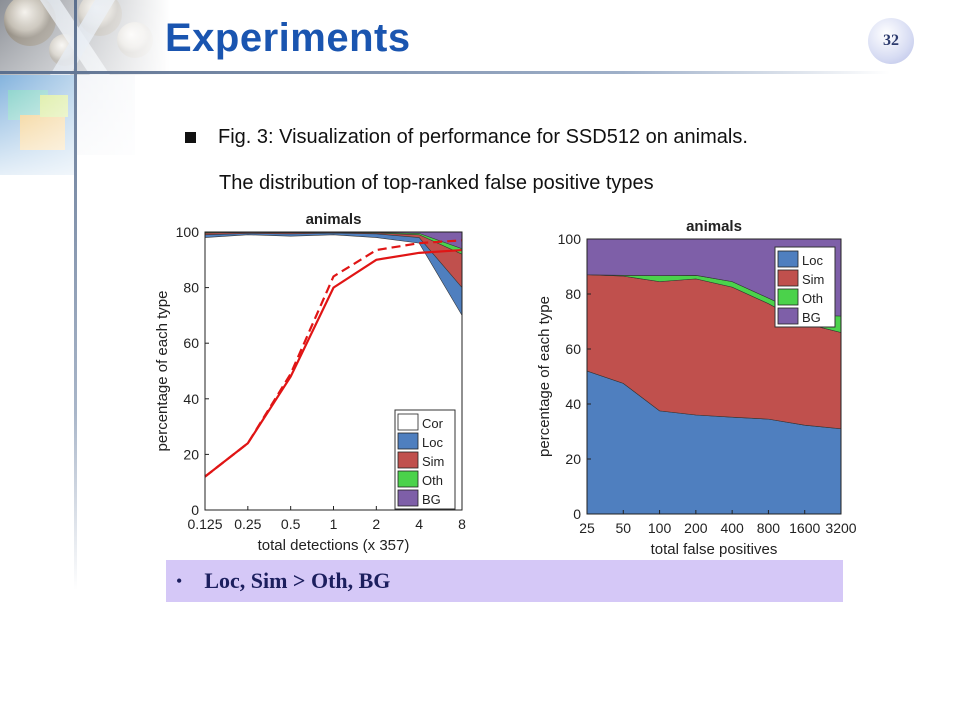 Image resolution: width=960 pixels, height=720 pixels. I want to click on x-axis-label: total false positives, so click(714, 549).